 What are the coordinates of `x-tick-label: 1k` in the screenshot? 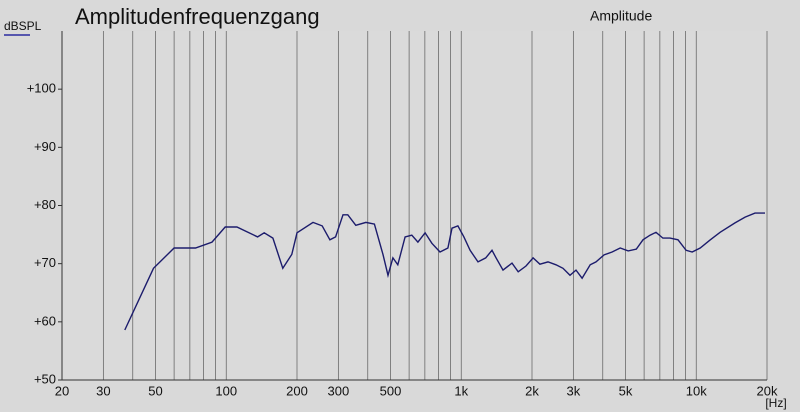 It's located at (461, 390).